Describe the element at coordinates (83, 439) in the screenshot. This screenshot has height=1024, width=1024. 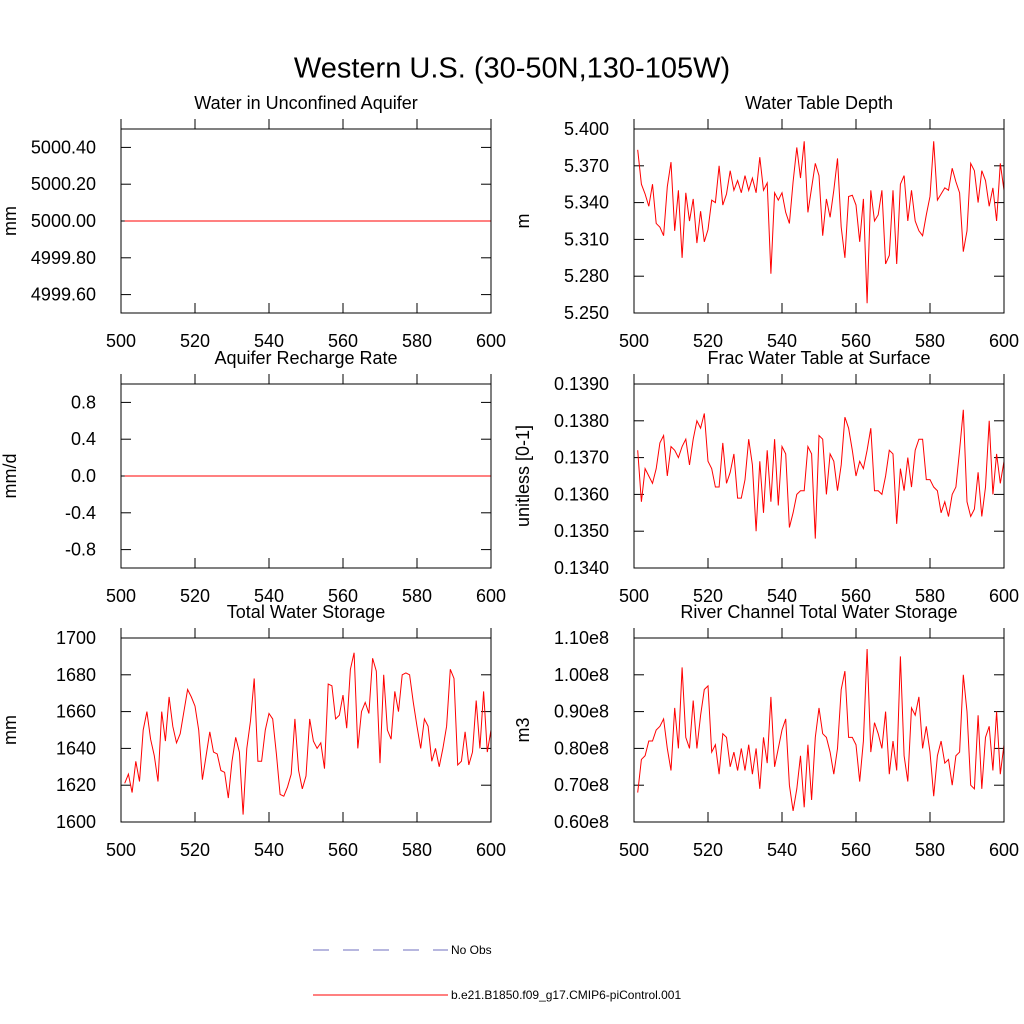
I see `y-tick-label: 0.4` at that location.